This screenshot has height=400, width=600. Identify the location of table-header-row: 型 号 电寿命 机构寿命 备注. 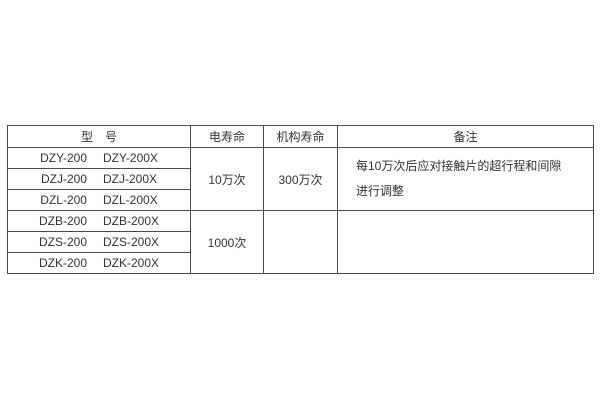
(300, 136).